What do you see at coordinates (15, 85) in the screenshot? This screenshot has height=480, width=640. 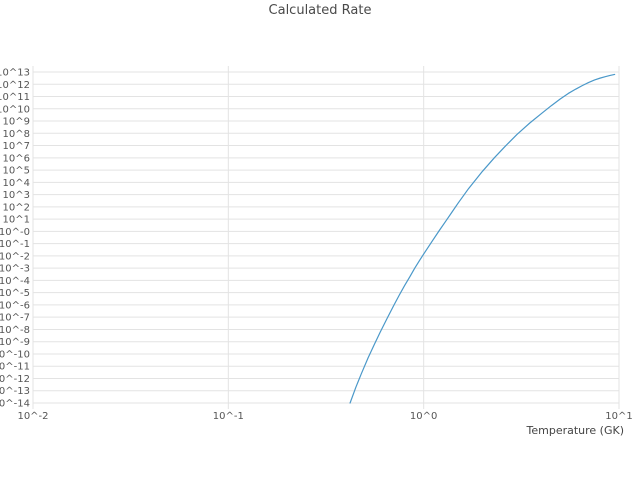 I see `y-tick-label: 10^12` at bounding box center [15, 85].